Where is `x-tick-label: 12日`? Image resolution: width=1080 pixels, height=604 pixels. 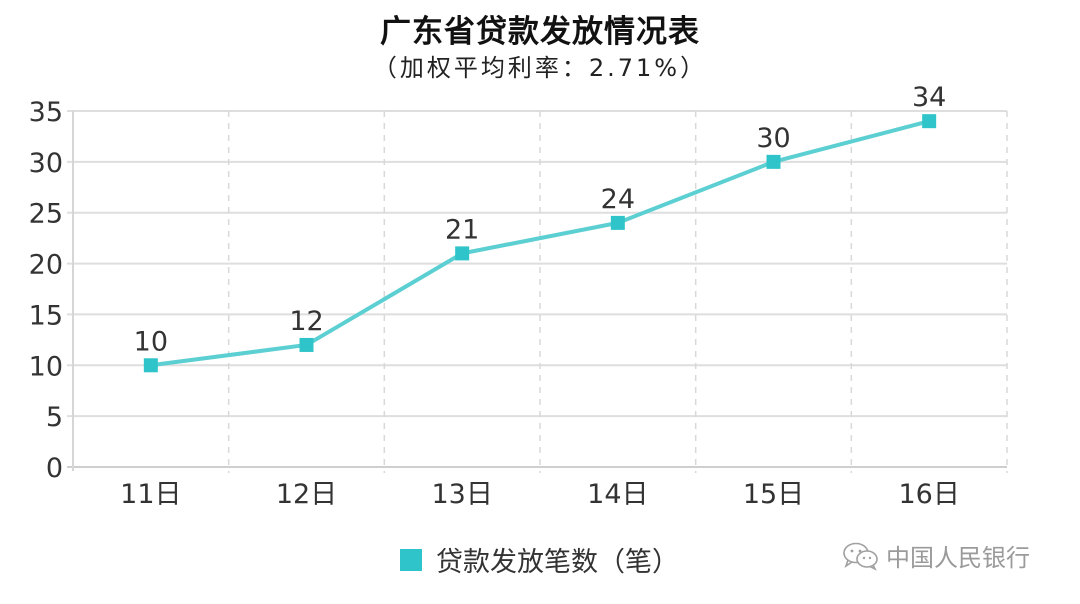
x-tick-label: 12日 is located at coordinates (306, 494).